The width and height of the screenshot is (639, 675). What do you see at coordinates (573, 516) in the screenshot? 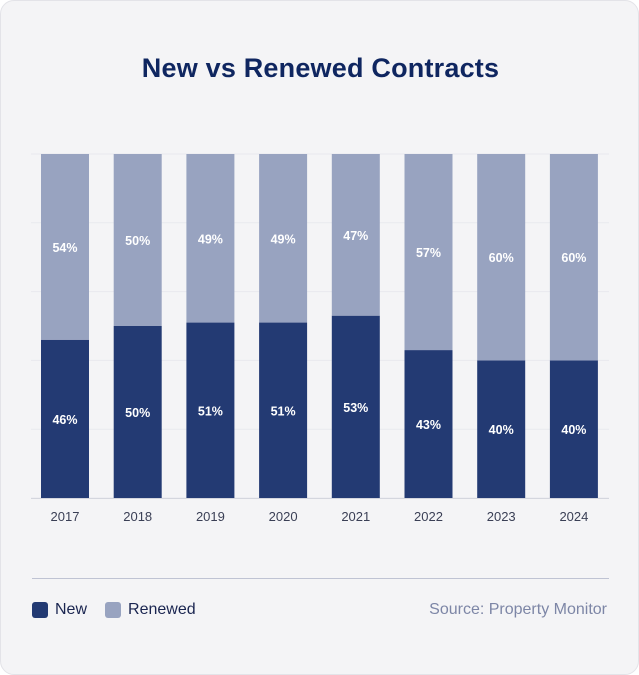
I see `x-tick-label-2024: 2024` at bounding box center [573, 516].